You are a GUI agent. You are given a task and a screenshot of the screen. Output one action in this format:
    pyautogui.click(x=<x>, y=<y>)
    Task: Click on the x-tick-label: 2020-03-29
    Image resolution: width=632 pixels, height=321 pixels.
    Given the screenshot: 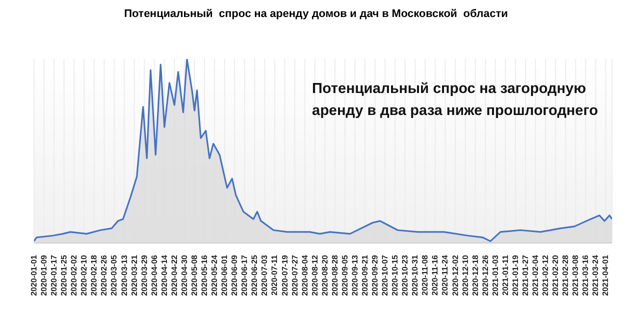 What is the action you would take?
    pyautogui.click(x=144, y=275)
    